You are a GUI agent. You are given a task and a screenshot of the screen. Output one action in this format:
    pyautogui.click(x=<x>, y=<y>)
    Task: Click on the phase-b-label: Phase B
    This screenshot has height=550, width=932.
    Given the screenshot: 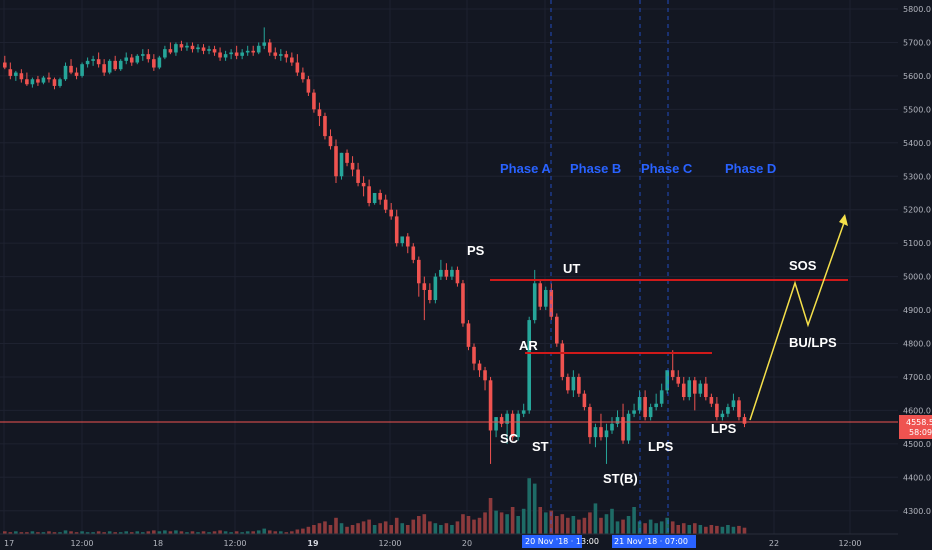 What is the action you would take?
    pyautogui.click(x=595, y=168)
    